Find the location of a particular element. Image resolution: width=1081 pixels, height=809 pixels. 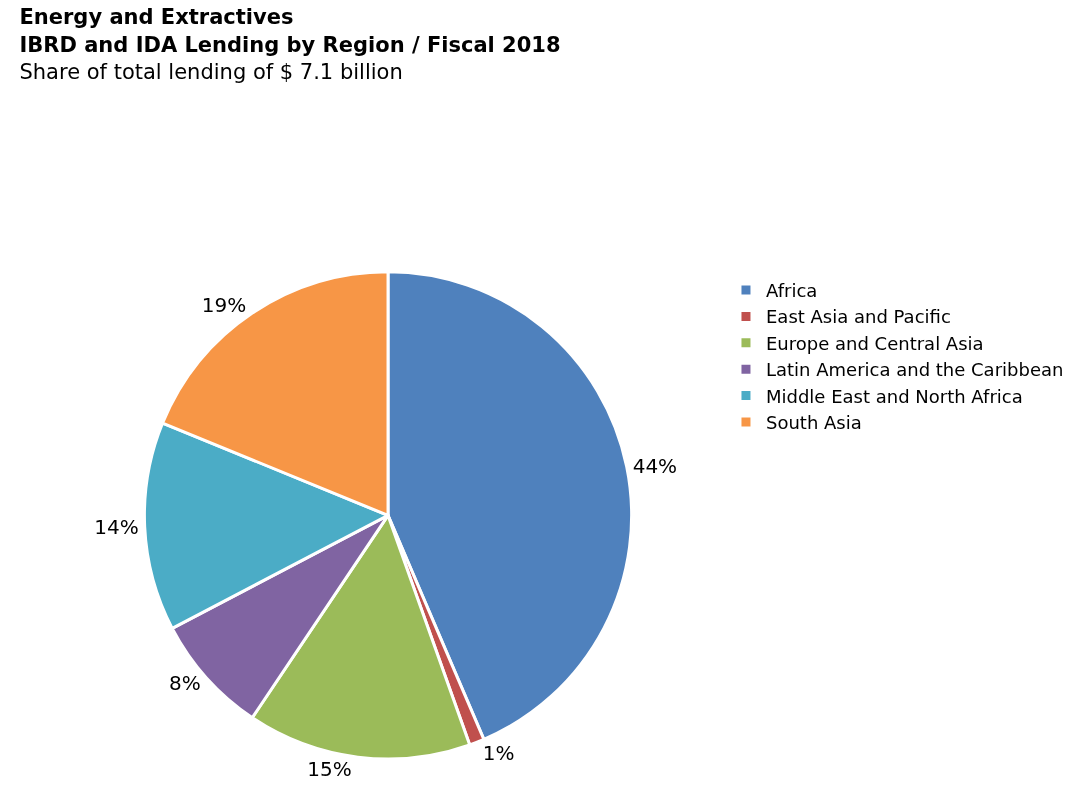

legend-label: Africa is located at coordinates (791, 291).